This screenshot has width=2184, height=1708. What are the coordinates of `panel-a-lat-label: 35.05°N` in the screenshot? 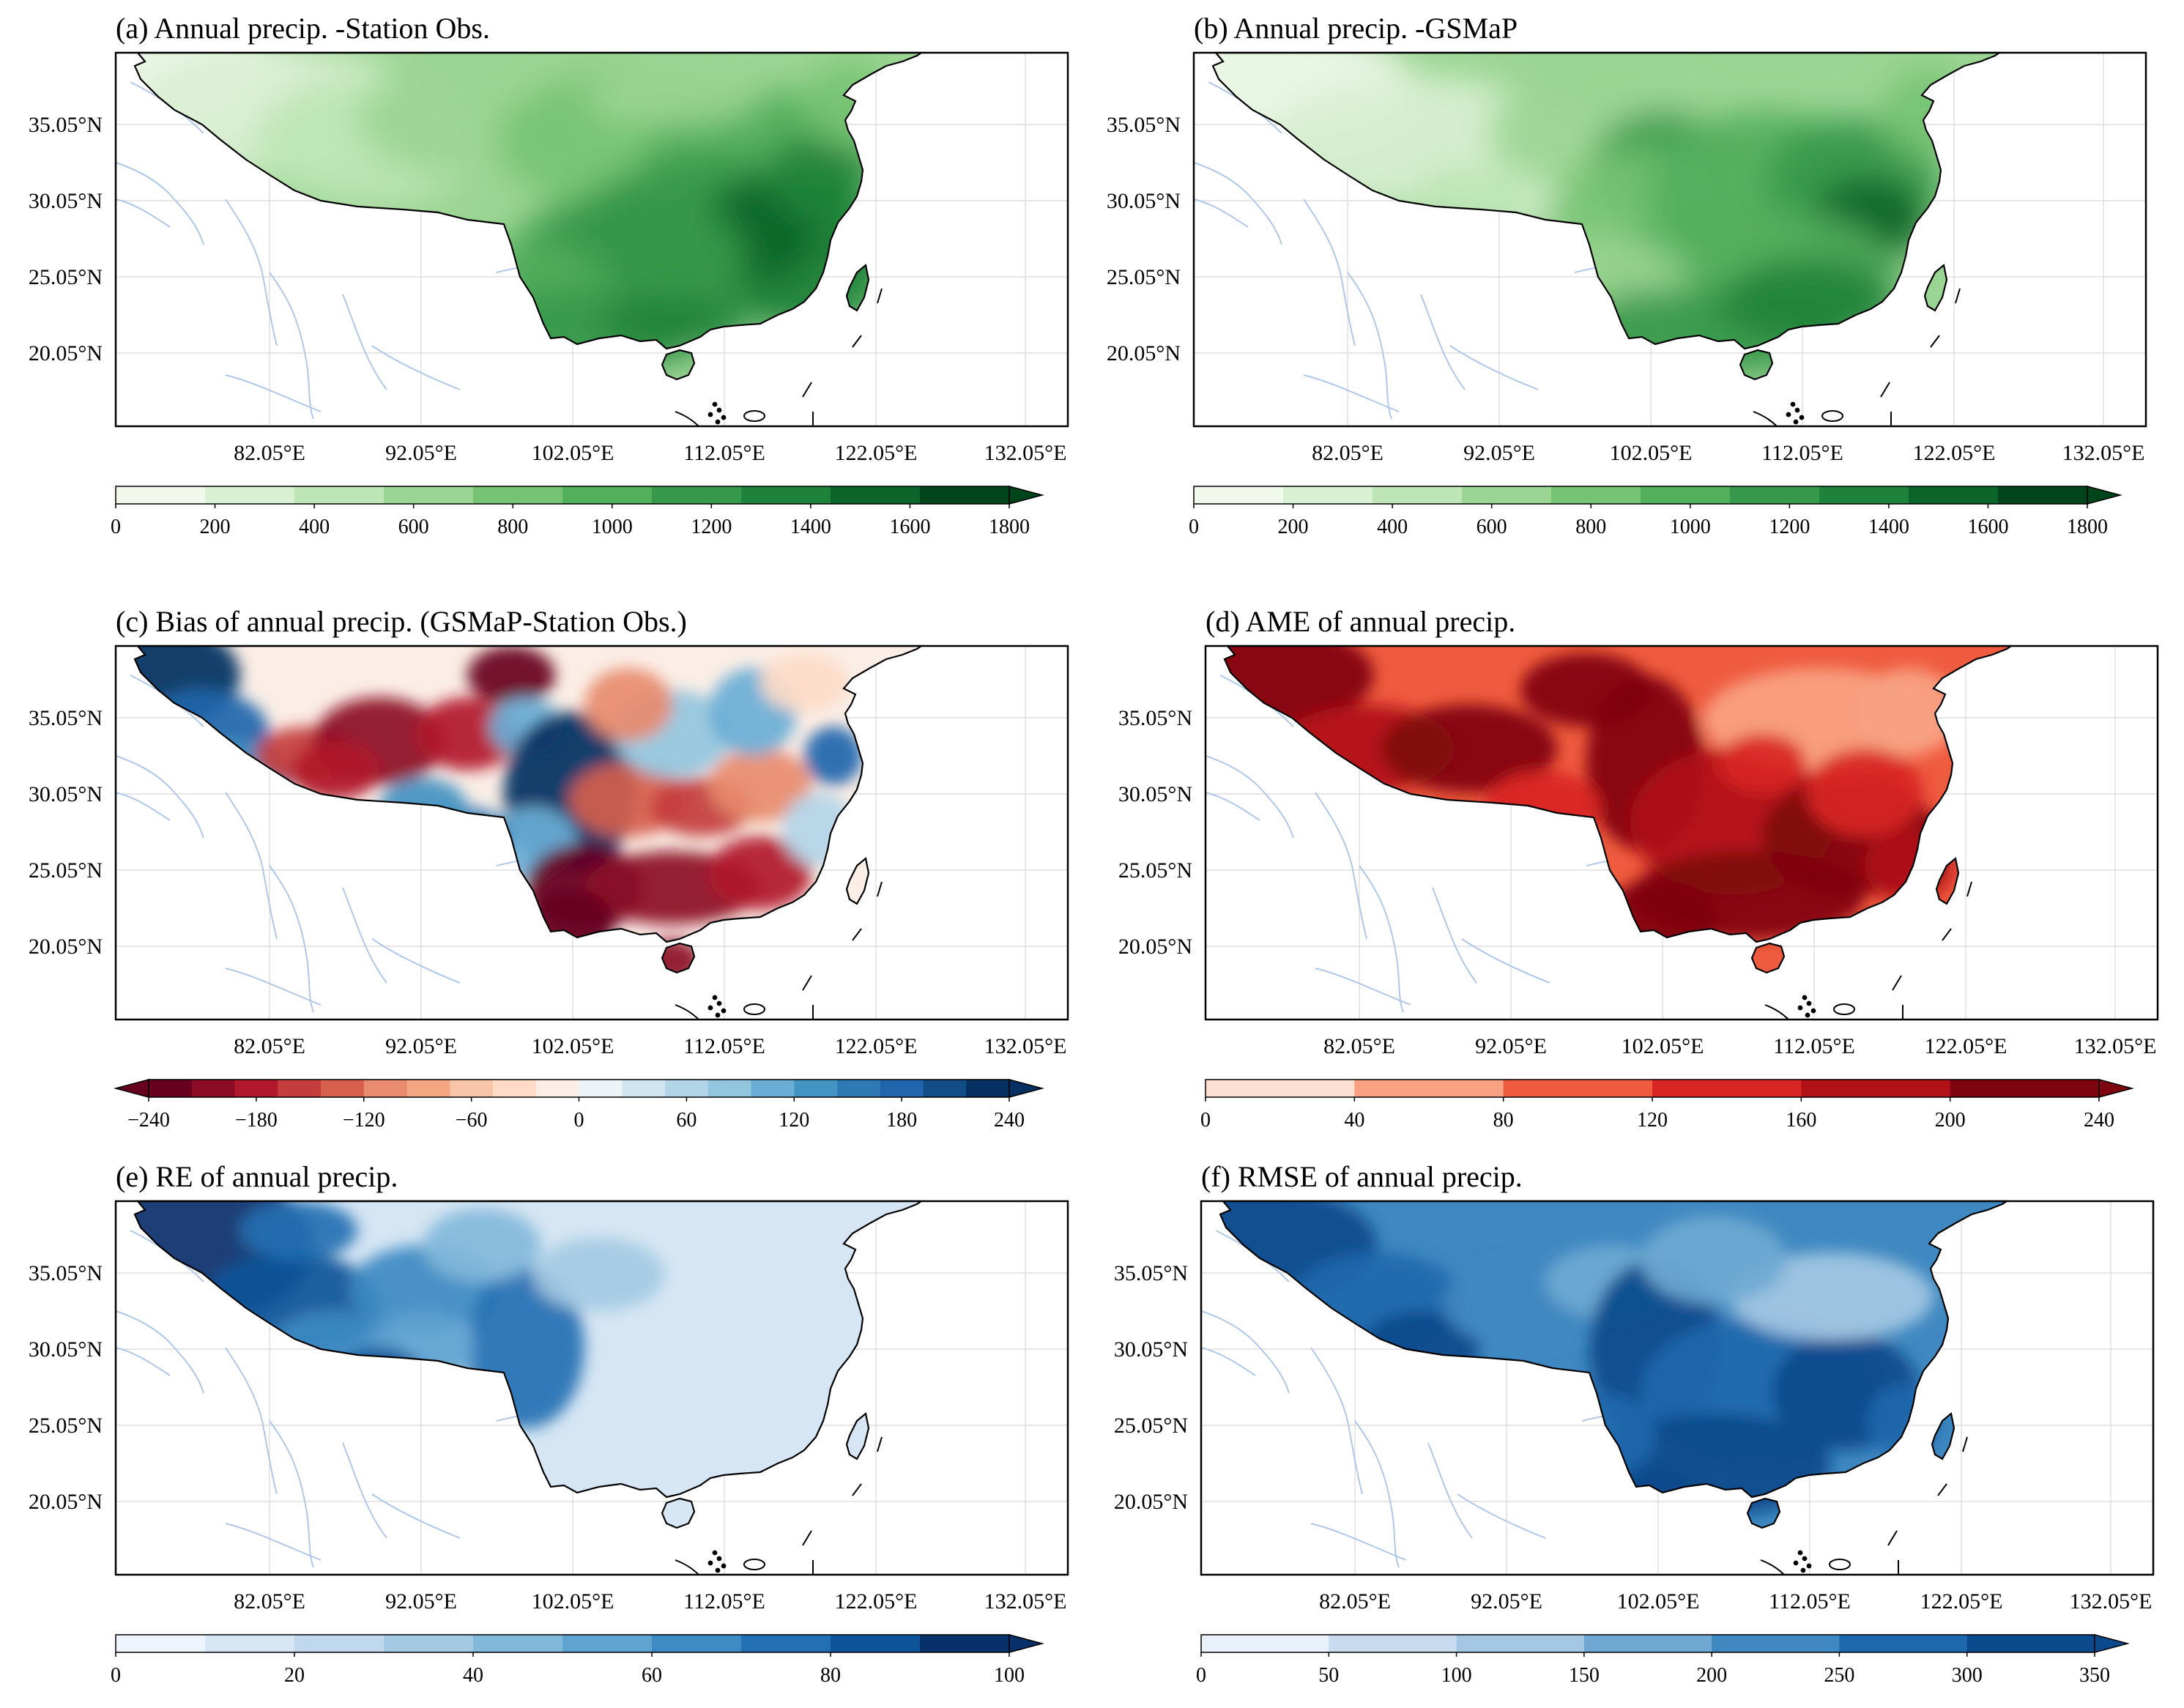 It's located at (66, 125).